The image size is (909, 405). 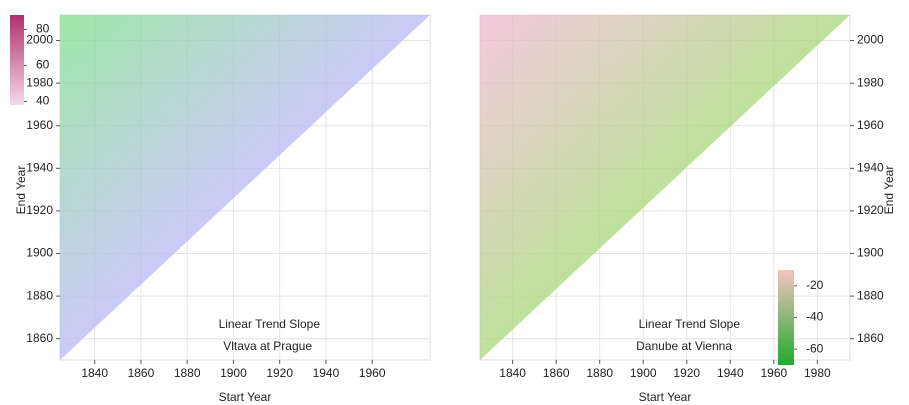 What do you see at coordinates (817, 373) in the screenshot?
I see `x-tick-label: 1980` at bounding box center [817, 373].